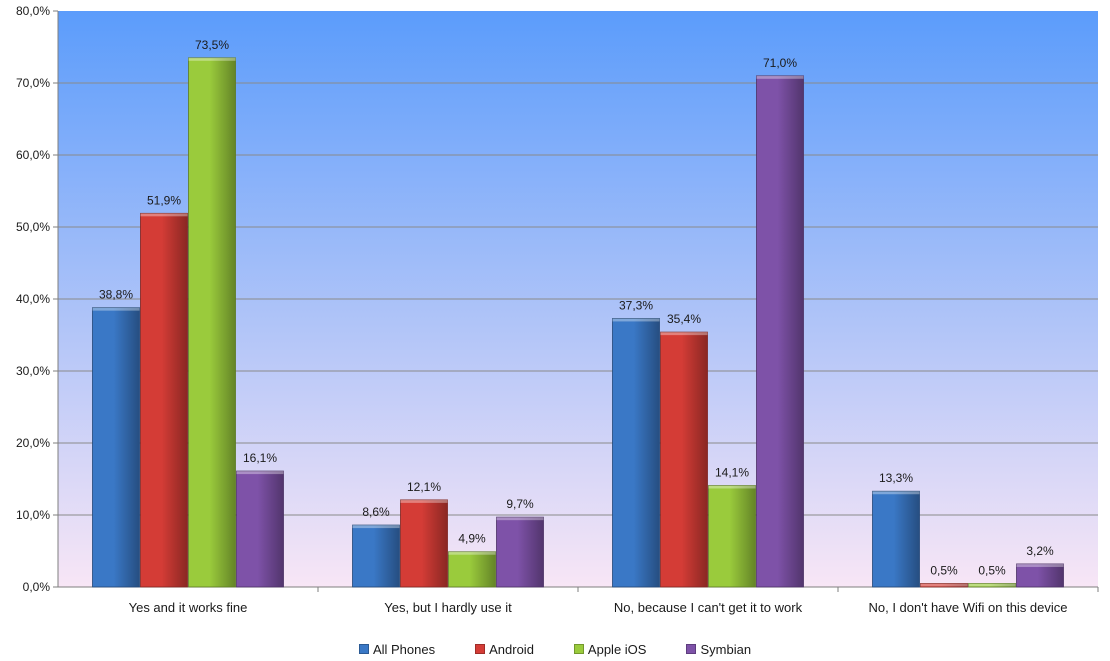 The height and width of the screenshot is (661, 1110). Describe the element at coordinates (37, 587) in the screenshot. I see `y-tick-label: 0,0%` at that location.